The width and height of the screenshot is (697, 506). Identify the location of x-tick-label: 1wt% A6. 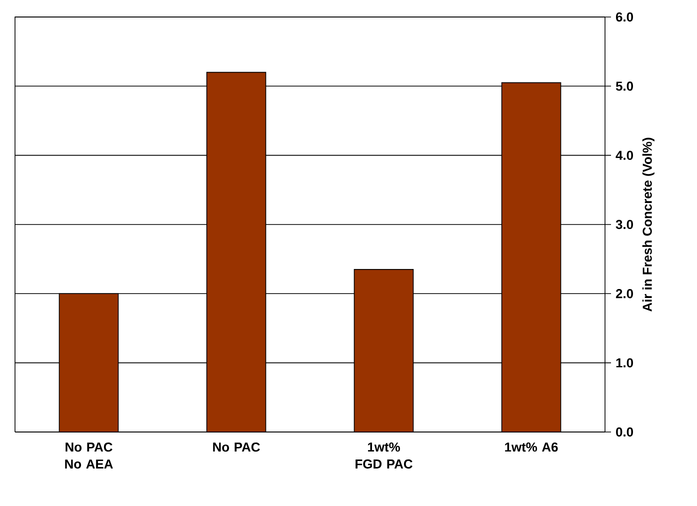
(531, 447).